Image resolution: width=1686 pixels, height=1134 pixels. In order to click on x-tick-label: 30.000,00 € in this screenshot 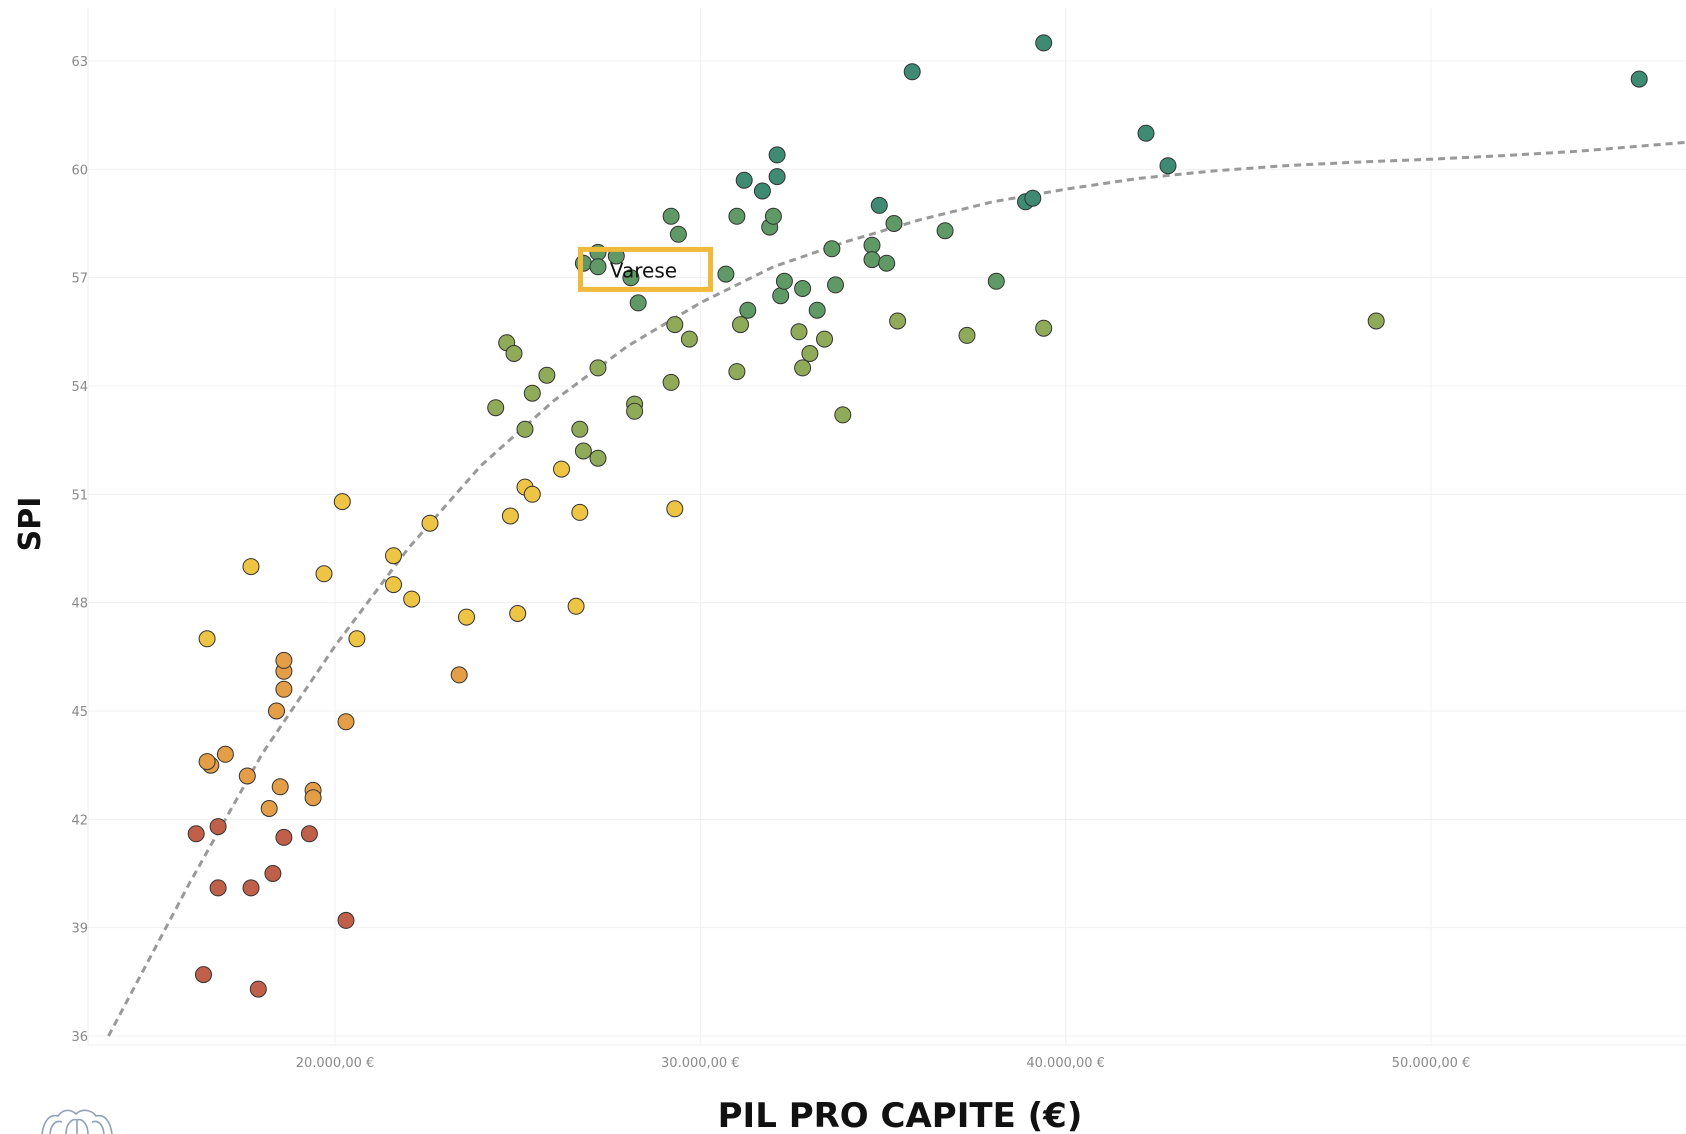, I will do `click(700, 1063)`.